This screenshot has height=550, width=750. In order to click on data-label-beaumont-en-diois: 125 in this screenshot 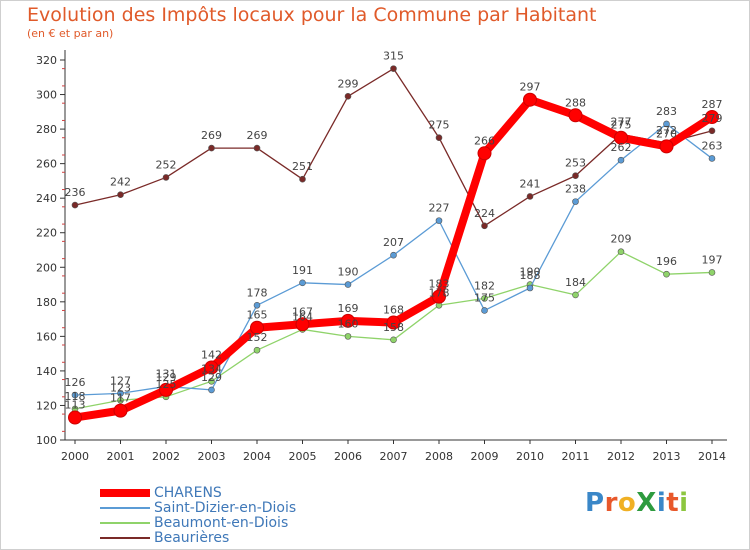, I will do `click(166, 384)`.